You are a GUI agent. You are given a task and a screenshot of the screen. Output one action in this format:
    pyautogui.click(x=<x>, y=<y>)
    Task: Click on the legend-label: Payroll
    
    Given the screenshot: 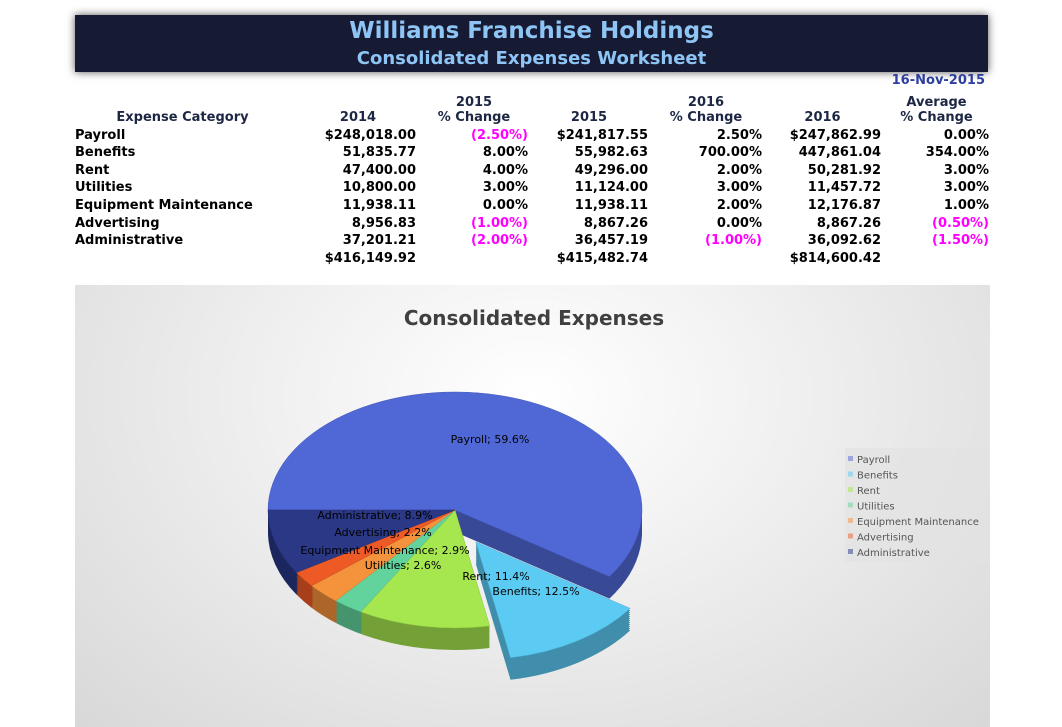 What is the action you would take?
    pyautogui.click(x=873, y=460)
    